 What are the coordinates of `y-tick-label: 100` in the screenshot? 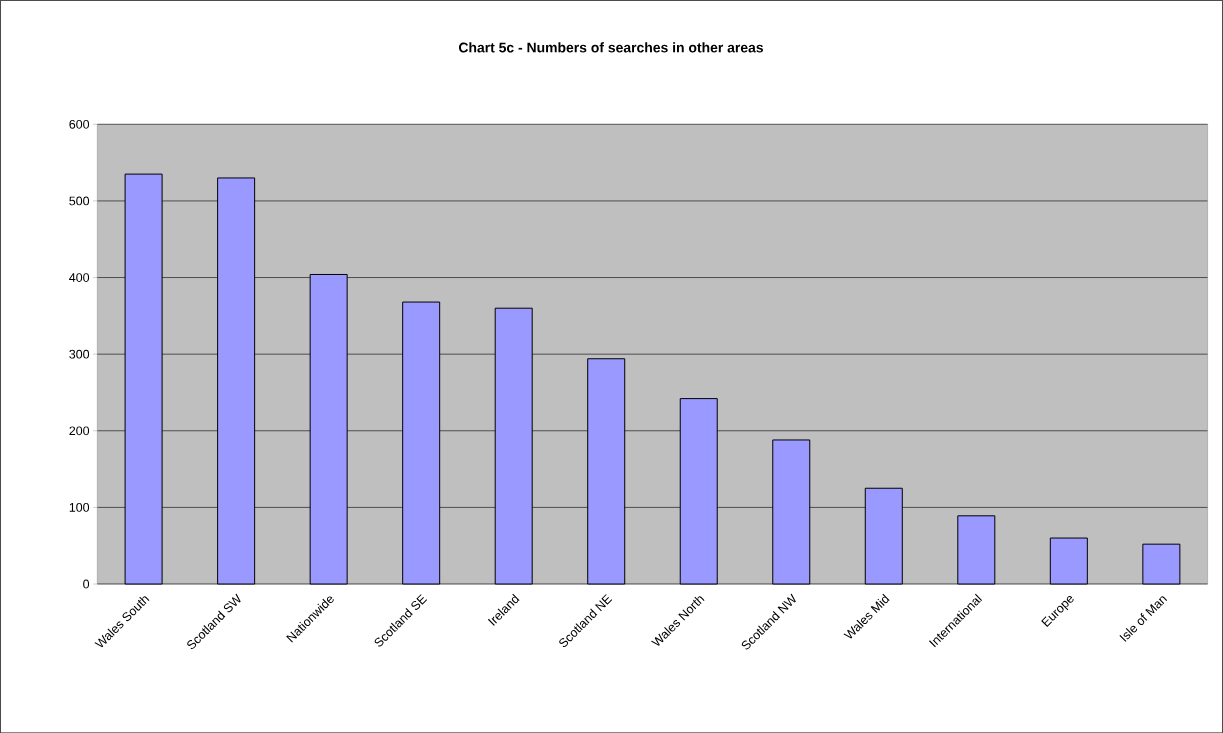 It's located at (79, 507).